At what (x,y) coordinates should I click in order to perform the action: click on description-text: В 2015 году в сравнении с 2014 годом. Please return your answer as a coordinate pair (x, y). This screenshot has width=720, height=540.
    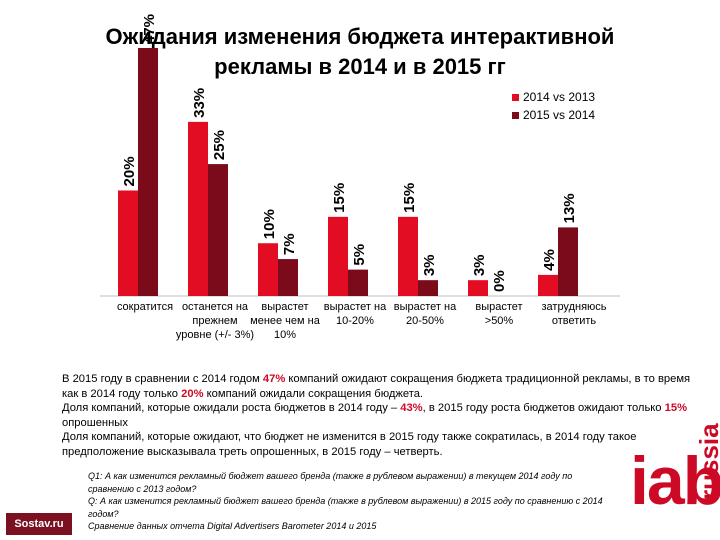
    Looking at the image, I should click on (162, 379).